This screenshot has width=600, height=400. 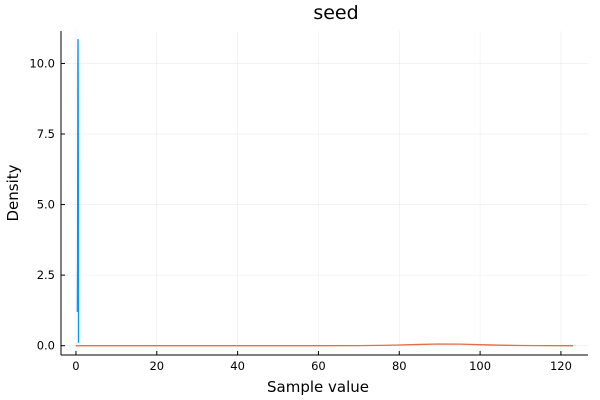 I want to click on y-tick-label: 7.5, so click(x=46, y=134).